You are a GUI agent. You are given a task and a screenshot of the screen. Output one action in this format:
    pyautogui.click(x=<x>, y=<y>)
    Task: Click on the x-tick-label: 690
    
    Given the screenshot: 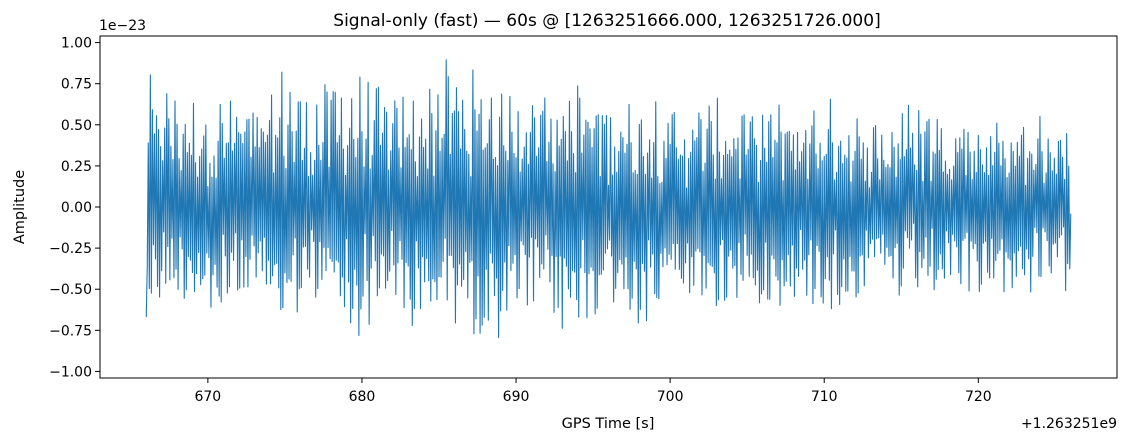 What is the action you would take?
    pyautogui.click(x=516, y=397)
    